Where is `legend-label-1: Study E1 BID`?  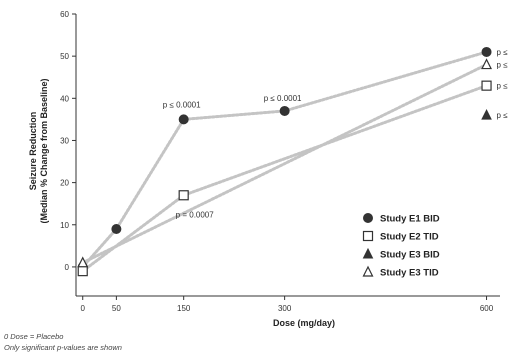 legend-label-1: Study E1 BID is located at coordinates (410, 219).